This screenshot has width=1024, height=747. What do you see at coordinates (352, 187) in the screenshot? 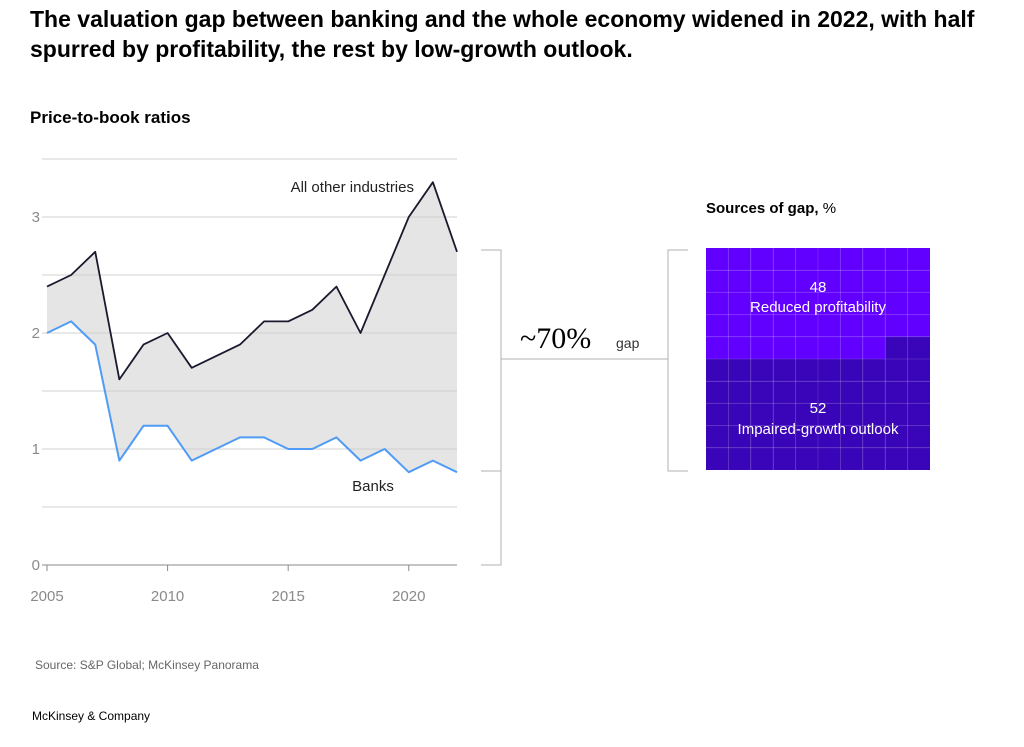
I see `other-industries-label: All other industries` at bounding box center [352, 187].